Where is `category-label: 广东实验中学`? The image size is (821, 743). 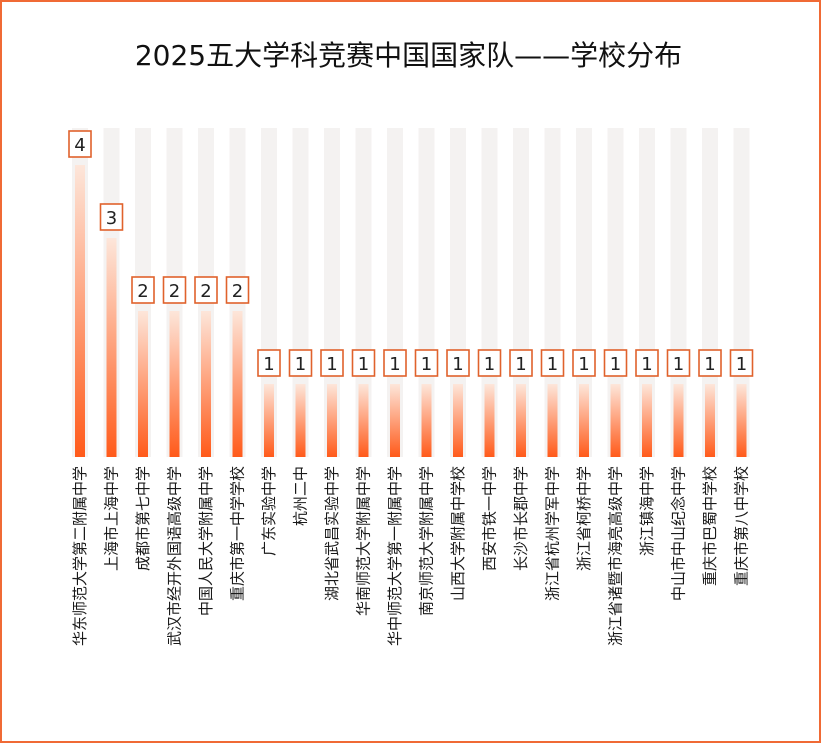
category-label: 广东实验中学 is located at coordinates (269, 511).